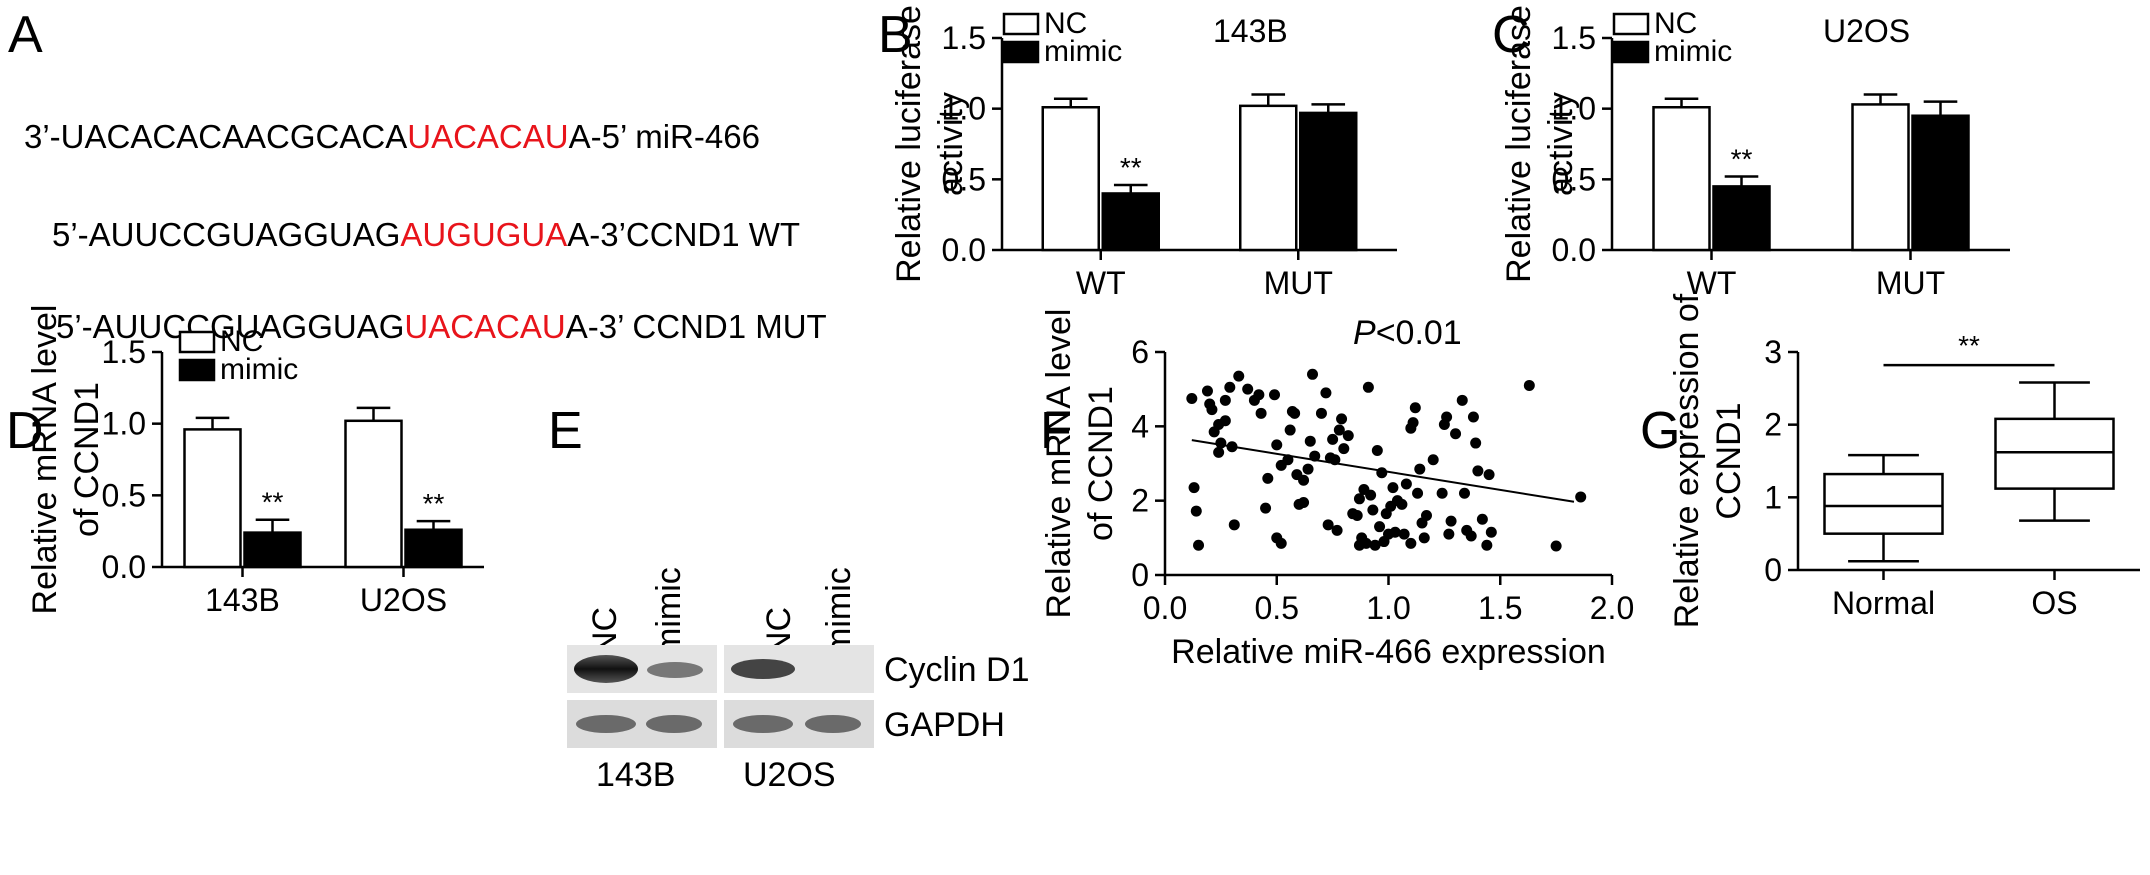  I want to click on legend-swatch-nc, so click(1021, 24).